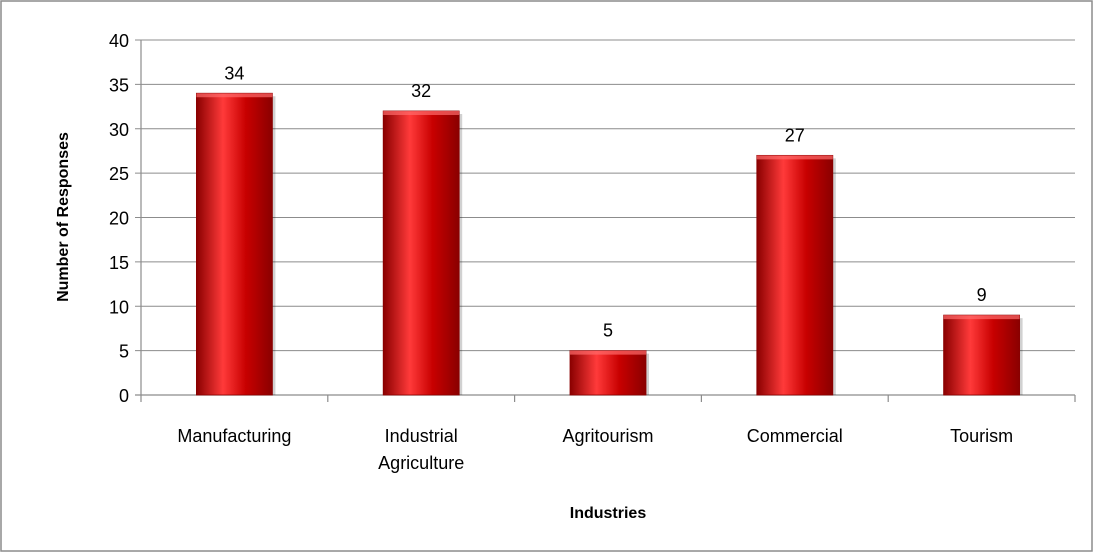  What do you see at coordinates (119, 85) in the screenshot?
I see `y-tick-label: 35` at bounding box center [119, 85].